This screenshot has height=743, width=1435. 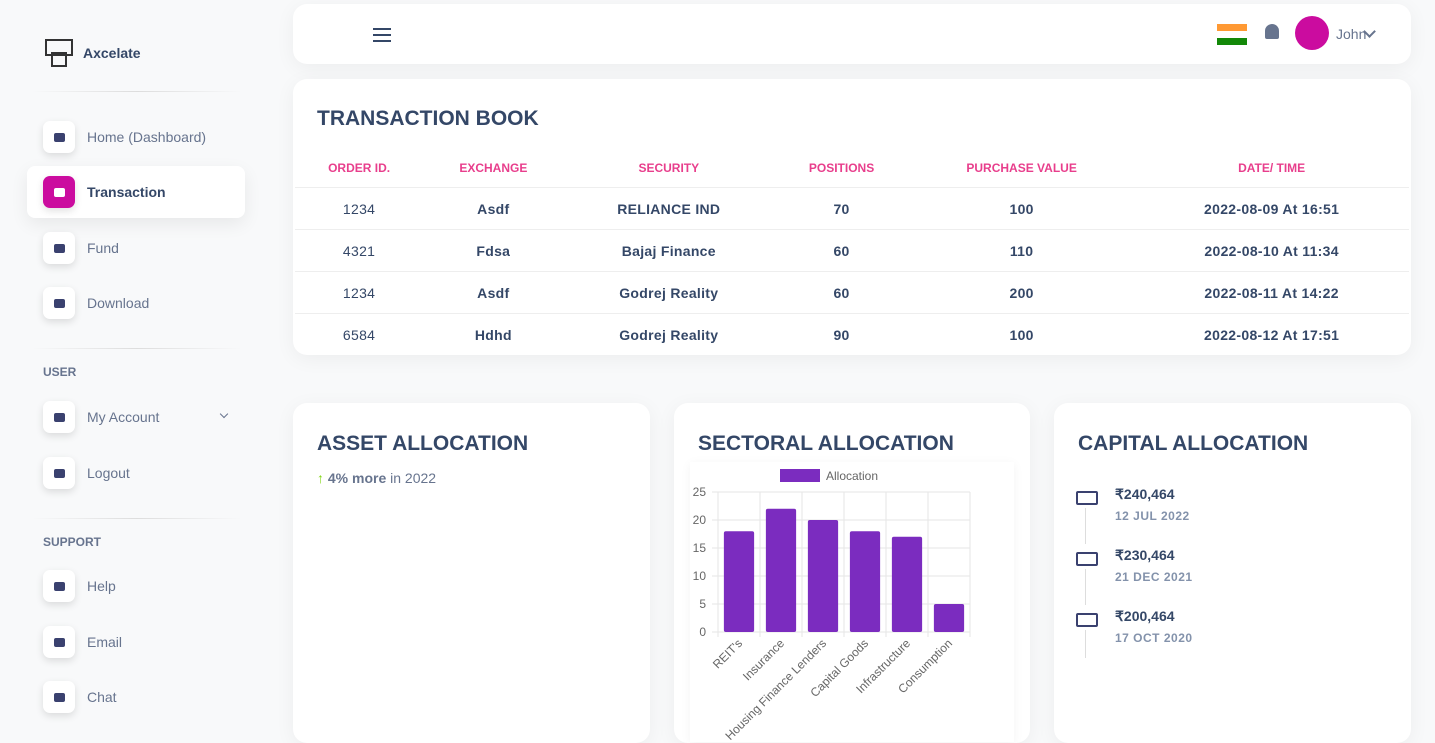 I want to click on table-cell: 70, so click(x=841, y=208).